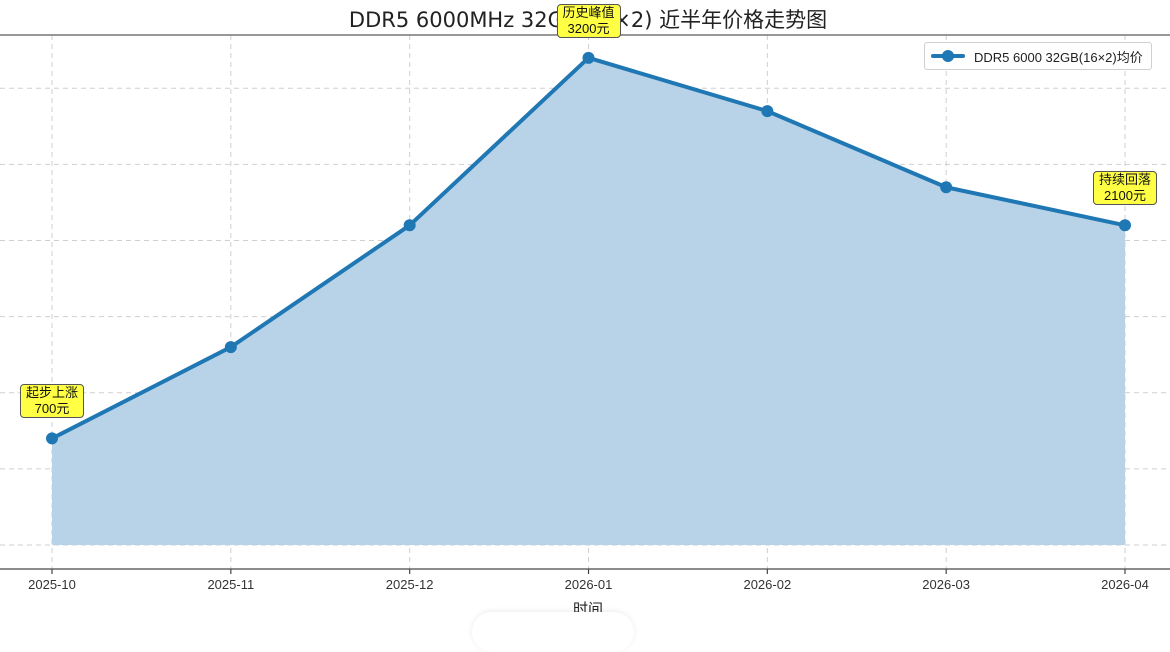 The image size is (1170, 652). I want to click on legend: DDR5 6000 32GB(16×2)均价, so click(1038, 56).